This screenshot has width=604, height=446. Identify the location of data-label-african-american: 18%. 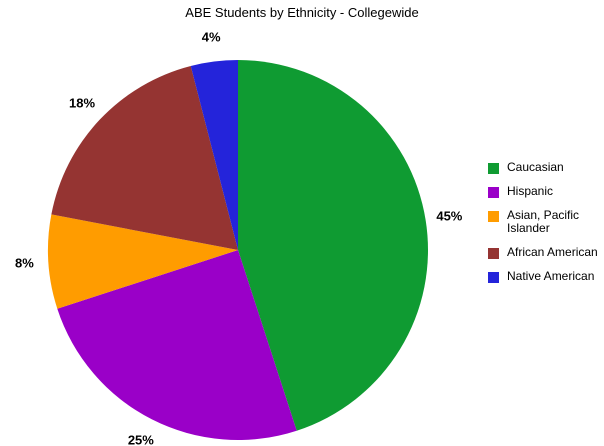
(82, 103).